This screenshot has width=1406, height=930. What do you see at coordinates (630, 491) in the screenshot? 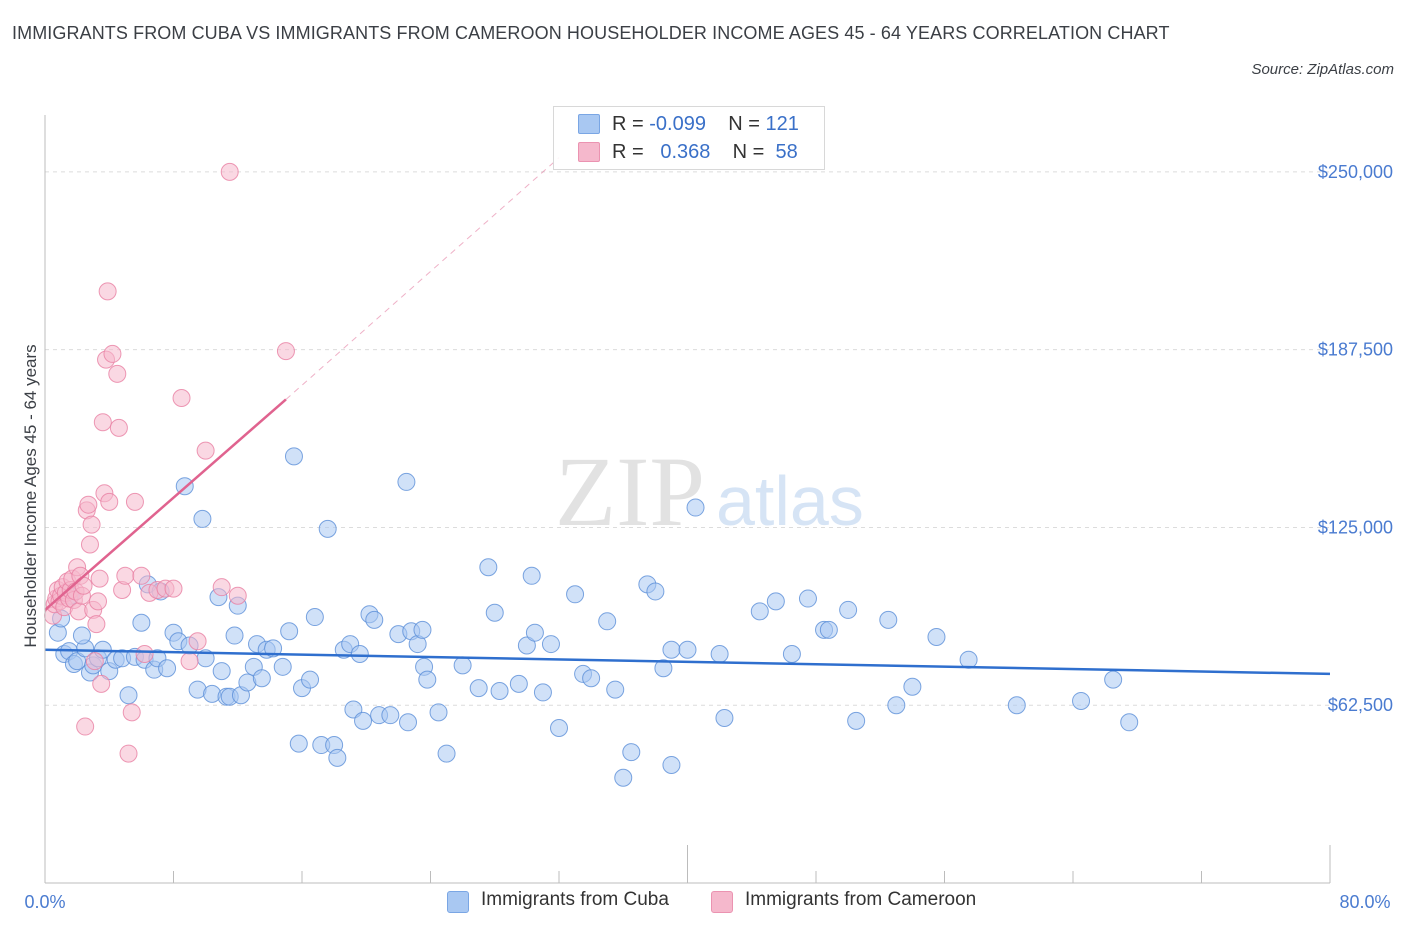
I see `watermark-zip: ZIP` at bounding box center [630, 491].